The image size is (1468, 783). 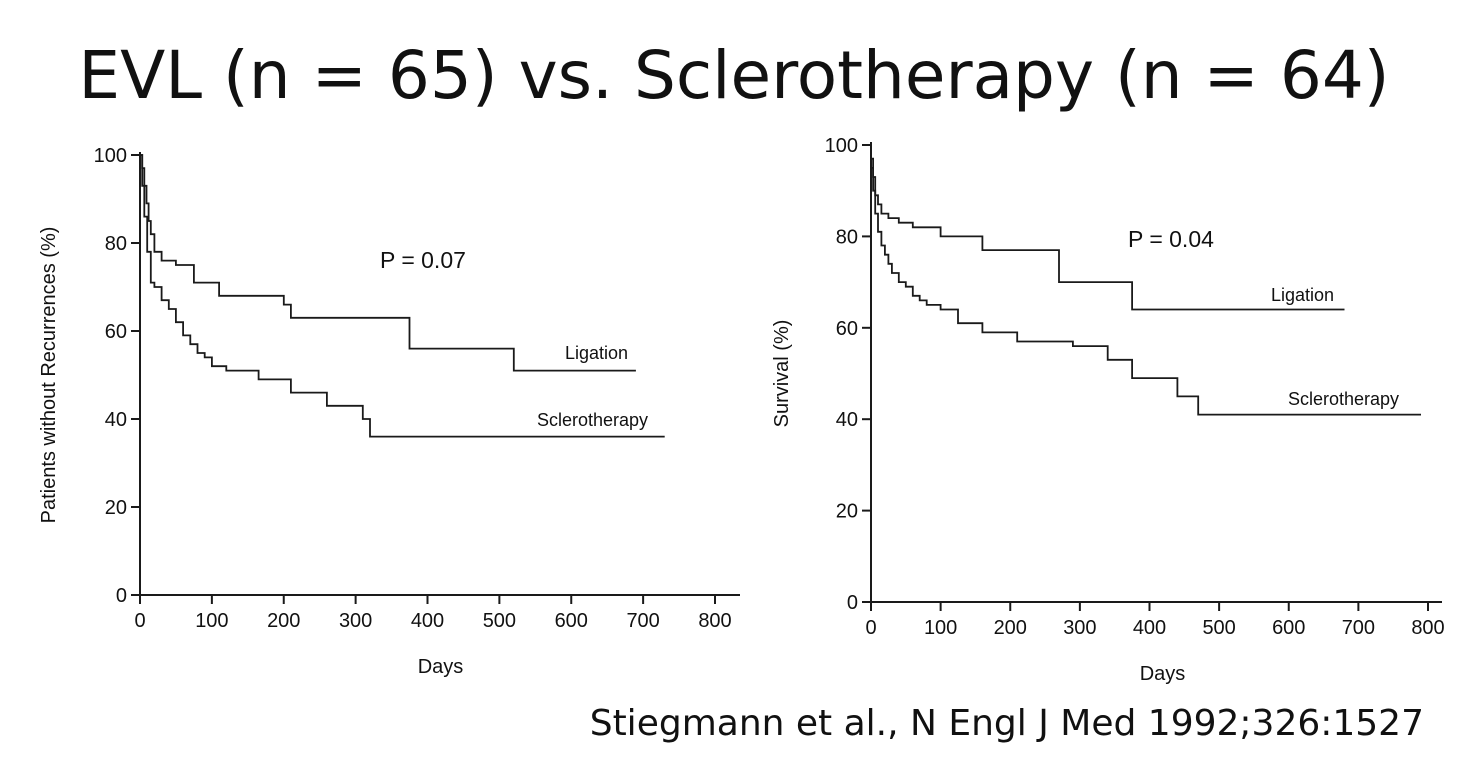 What do you see at coordinates (1171, 239) in the screenshot?
I see `p-value-annotation: P = 0.04` at bounding box center [1171, 239].